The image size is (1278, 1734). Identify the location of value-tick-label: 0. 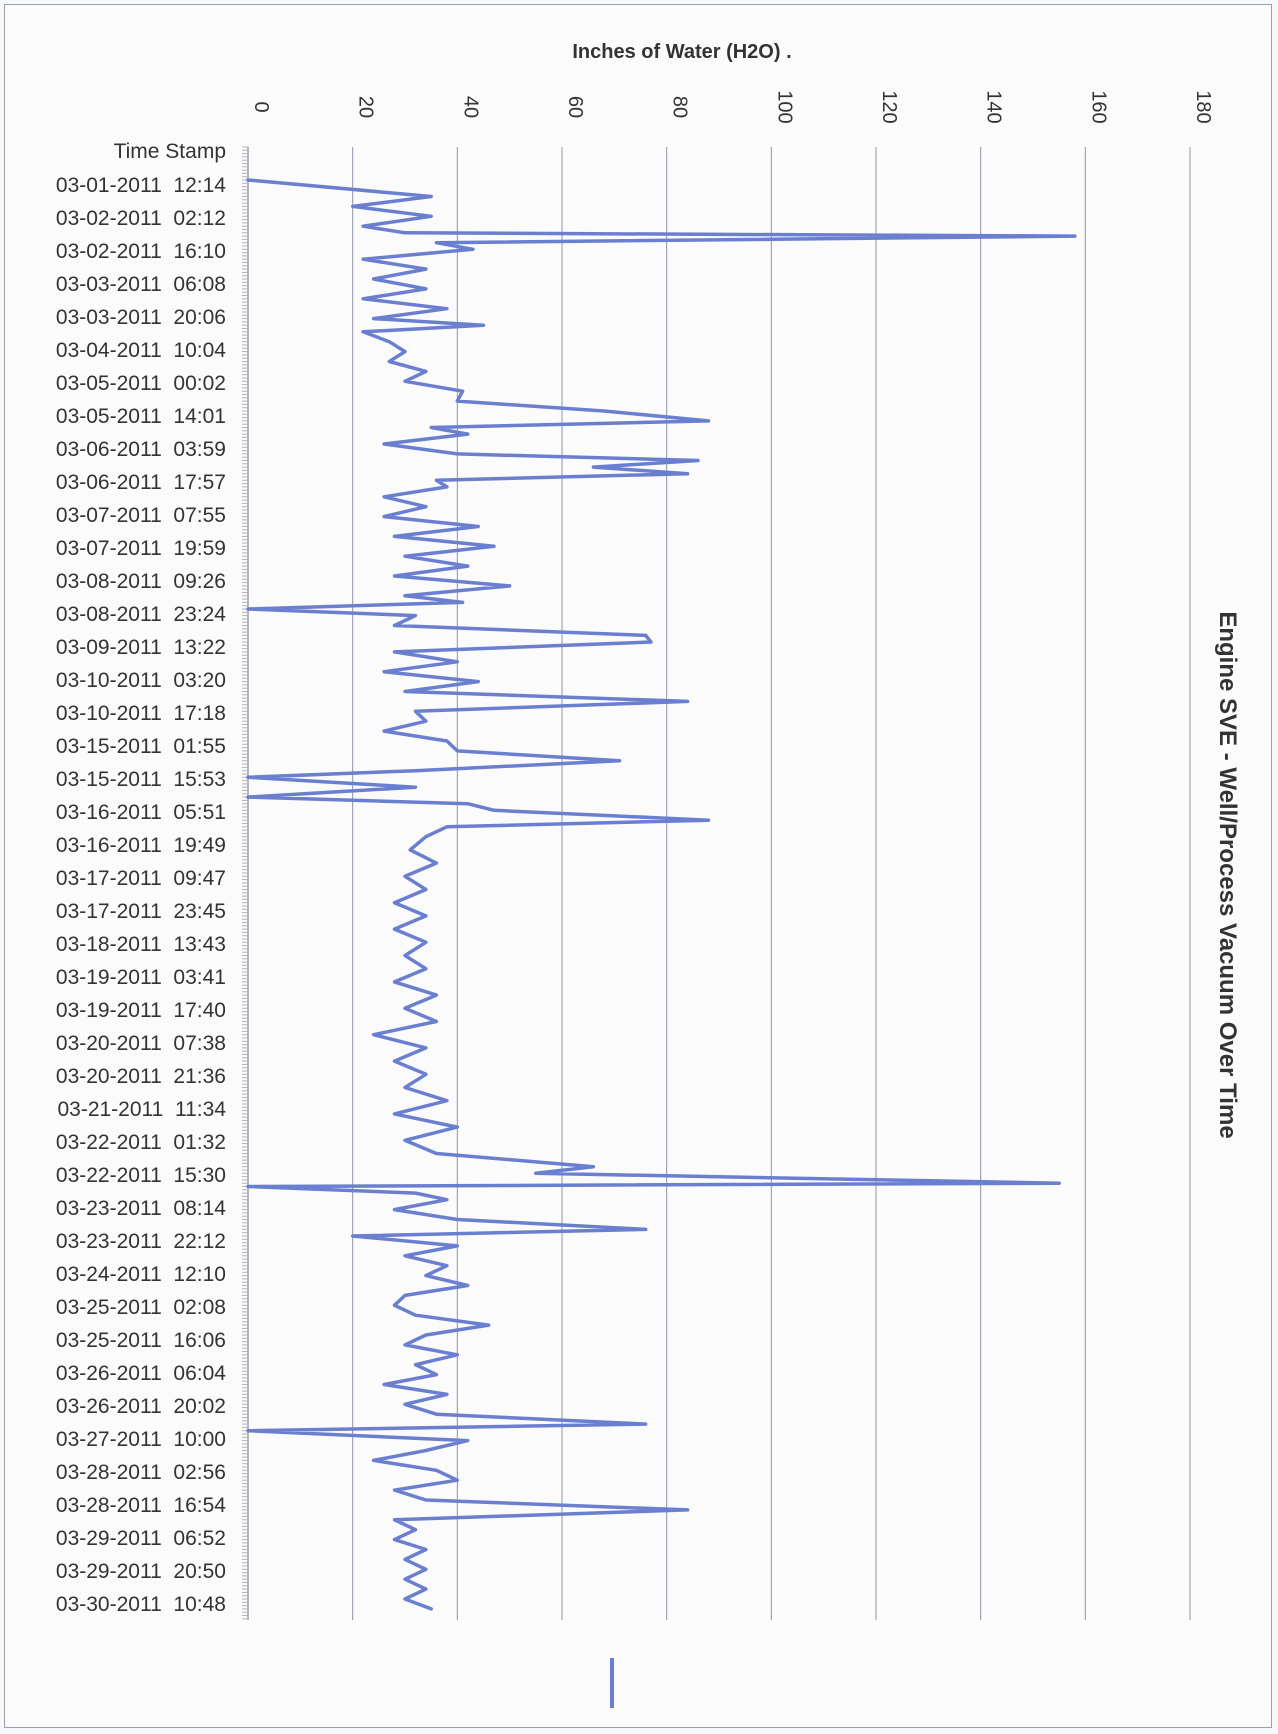
(261, 106).